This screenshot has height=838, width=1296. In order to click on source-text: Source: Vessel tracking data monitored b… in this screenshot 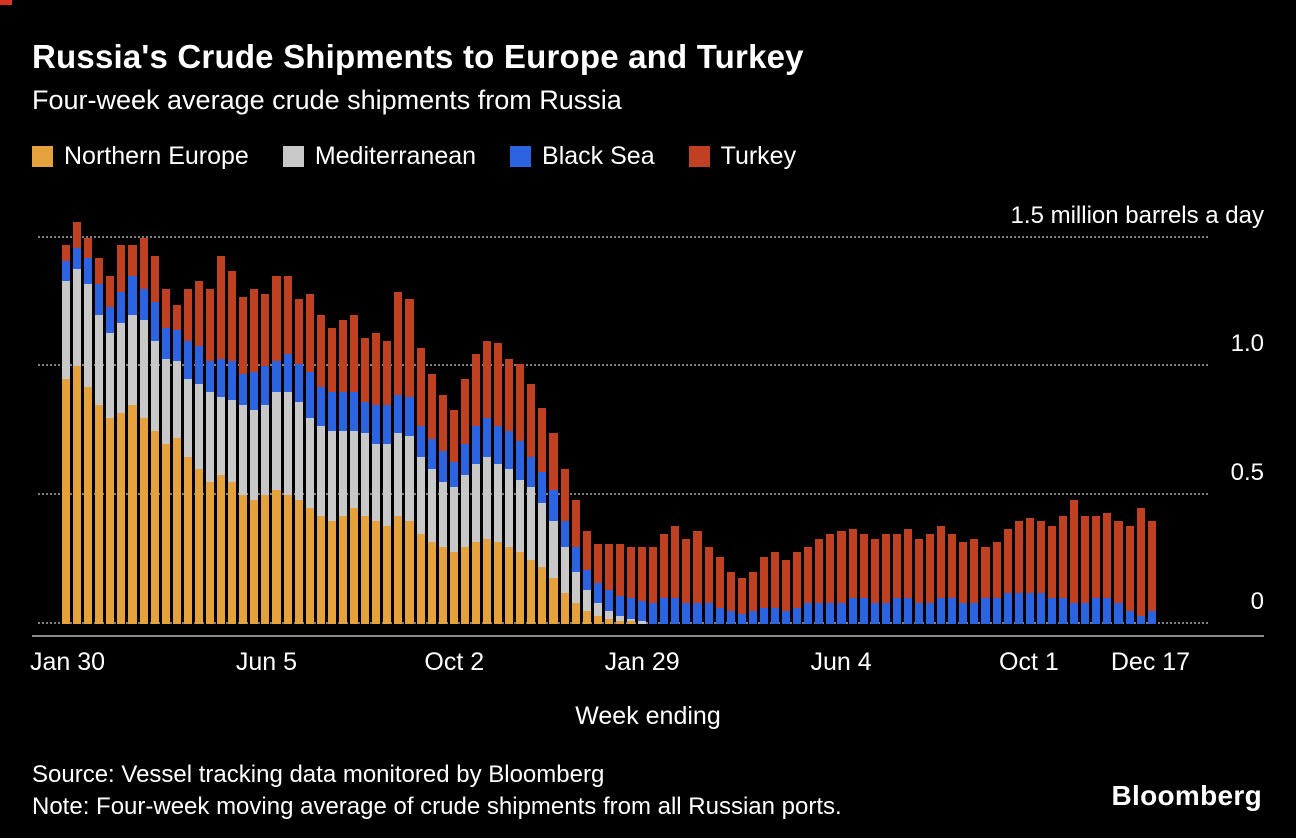, I will do `click(318, 774)`.